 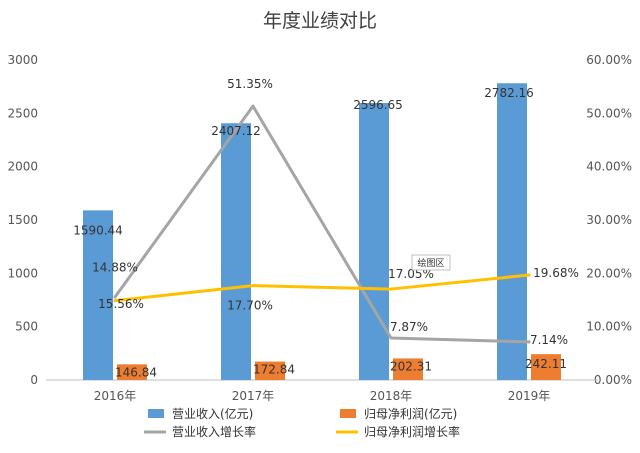 I want to click on revenue-growth-data-label: 7.87%, so click(x=409, y=327).